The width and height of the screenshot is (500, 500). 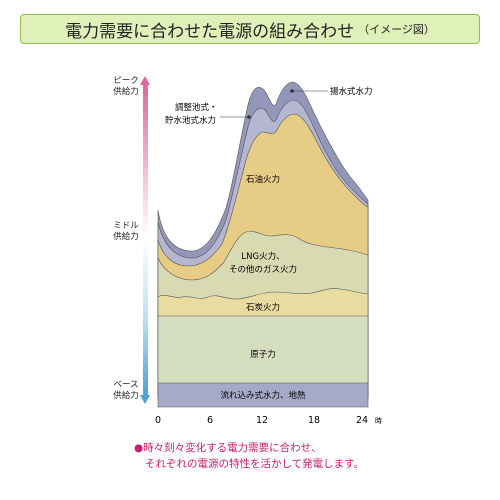 I want to click on layer-run-of-river-geothermal, so click(x=263, y=395).